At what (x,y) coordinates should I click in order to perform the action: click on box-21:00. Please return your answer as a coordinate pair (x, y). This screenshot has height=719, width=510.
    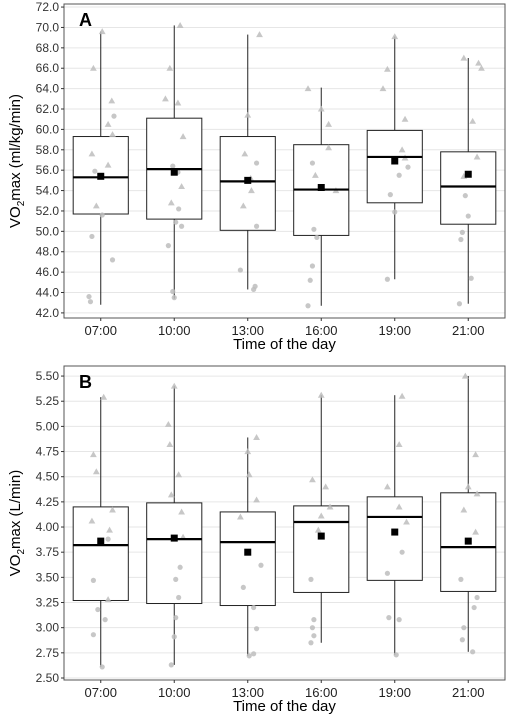
    Looking at the image, I should click on (468, 514).